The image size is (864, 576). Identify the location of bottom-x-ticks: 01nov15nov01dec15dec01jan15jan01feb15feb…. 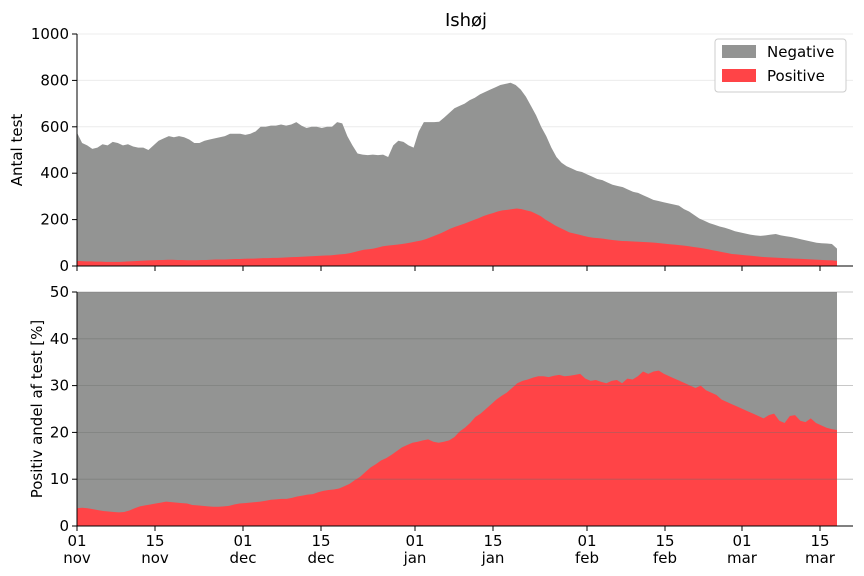
(449, 546).